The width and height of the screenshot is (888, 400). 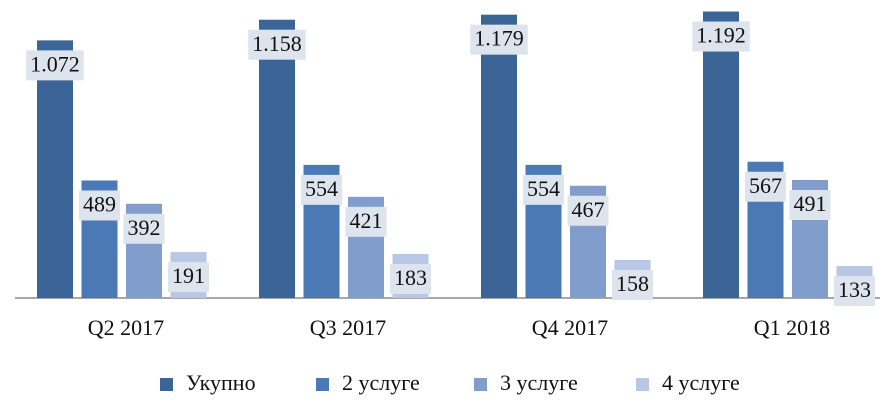 I want to click on data-label: 491, so click(x=810, y=203).